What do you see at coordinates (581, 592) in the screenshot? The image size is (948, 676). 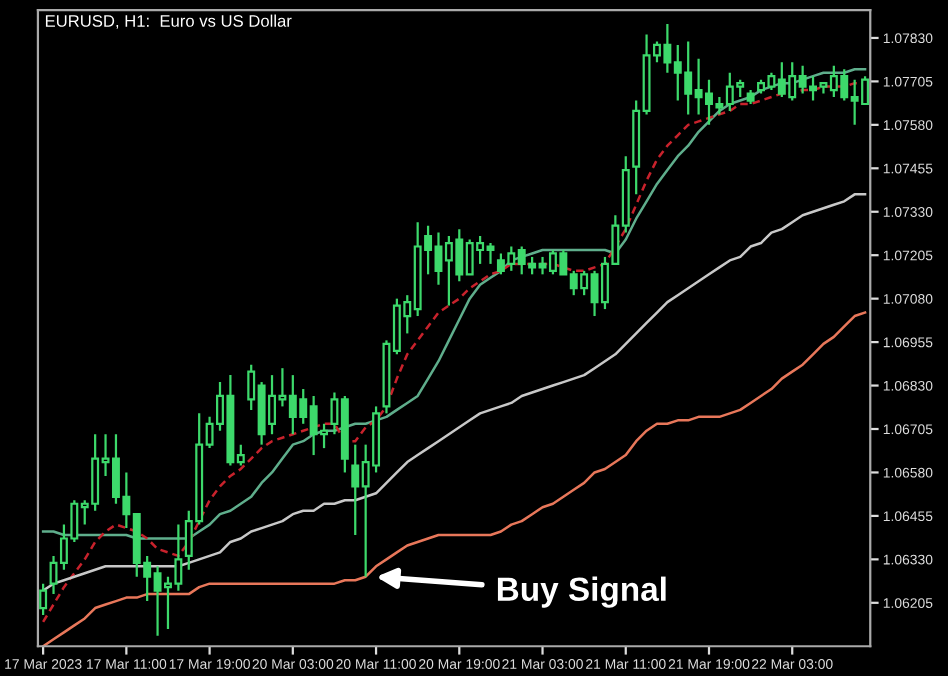 I see `annotation: Buy Signal` at bounding box center [581, 592].